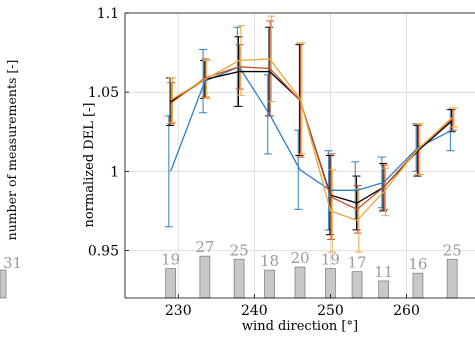  I want to click on y-tick-label: 1, so click(114, 172).